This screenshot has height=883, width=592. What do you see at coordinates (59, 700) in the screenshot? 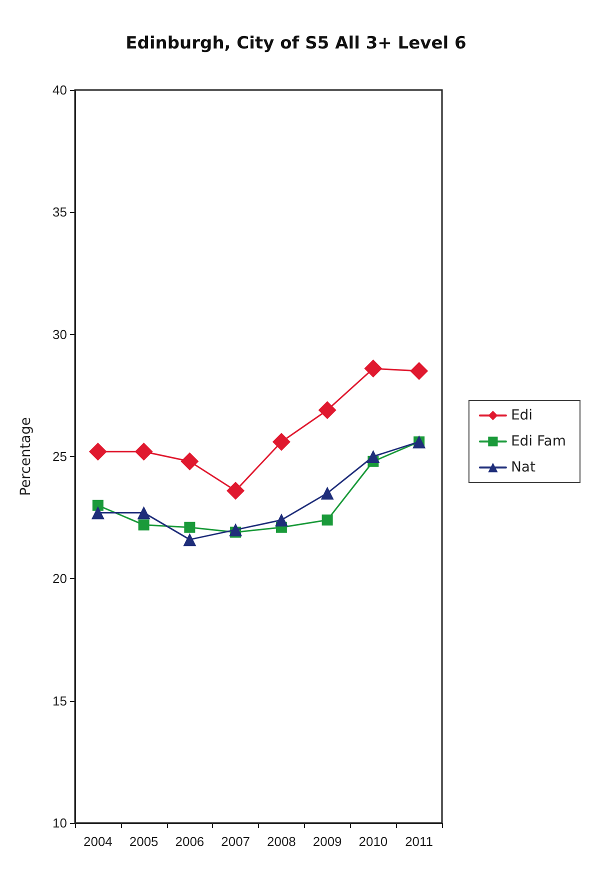
I see `y-tick-label: 15` at bounding box center [59, 700].